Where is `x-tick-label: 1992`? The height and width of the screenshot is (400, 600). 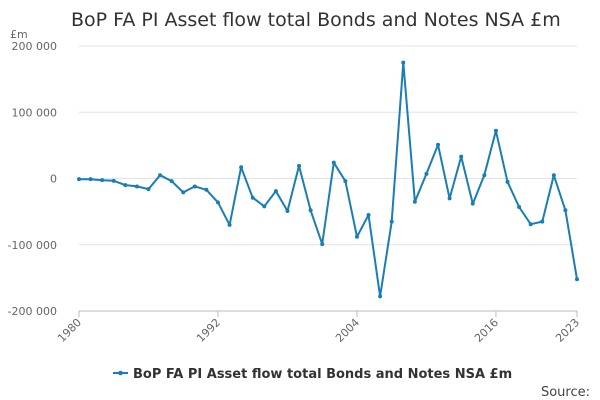
x-tick-label: 1992 is located at coordinates (208, 330).